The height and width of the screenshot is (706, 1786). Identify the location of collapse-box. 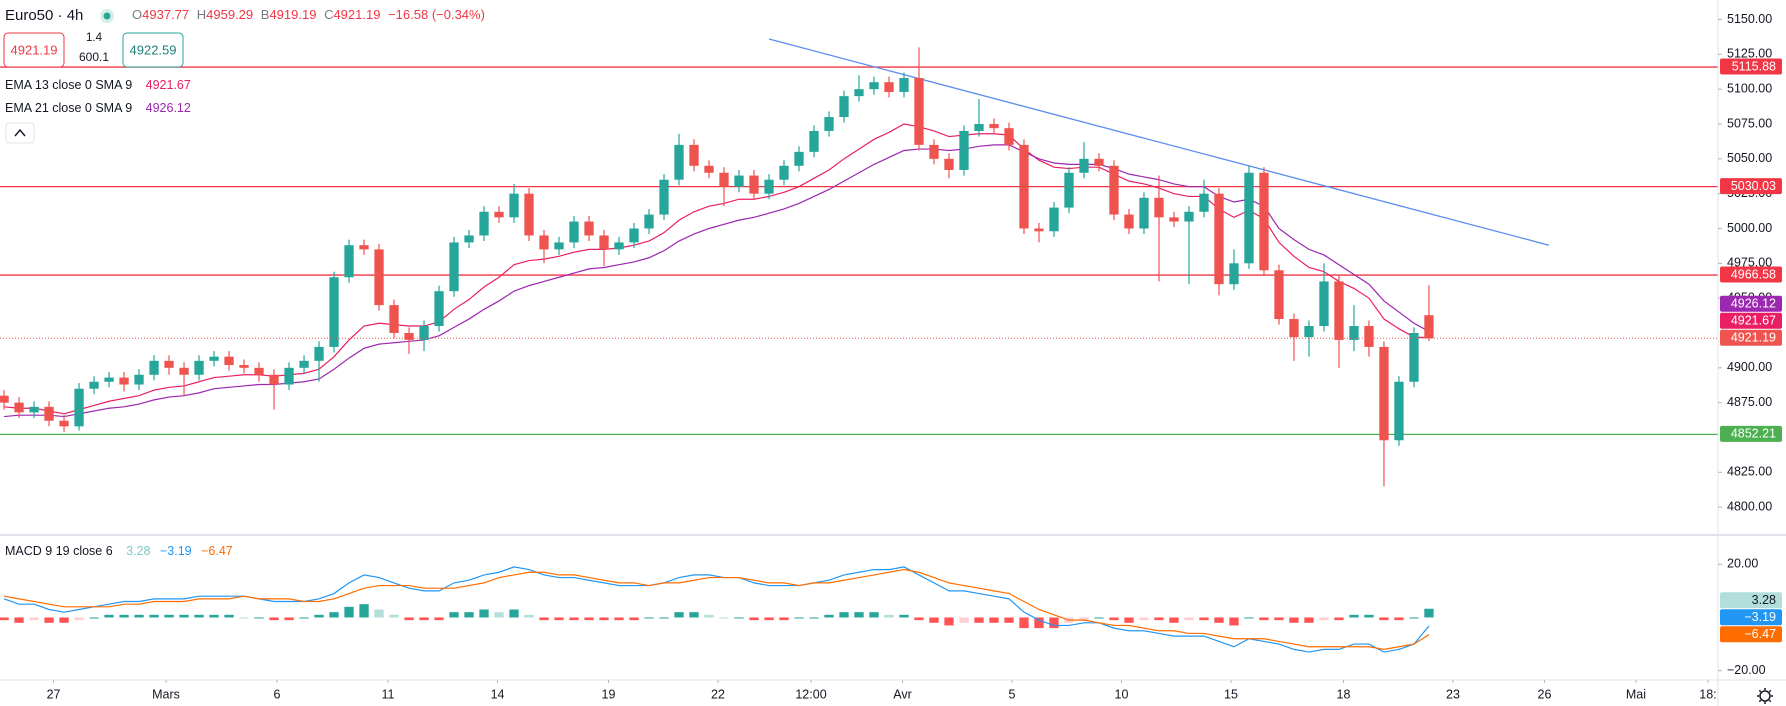
(20, 133).